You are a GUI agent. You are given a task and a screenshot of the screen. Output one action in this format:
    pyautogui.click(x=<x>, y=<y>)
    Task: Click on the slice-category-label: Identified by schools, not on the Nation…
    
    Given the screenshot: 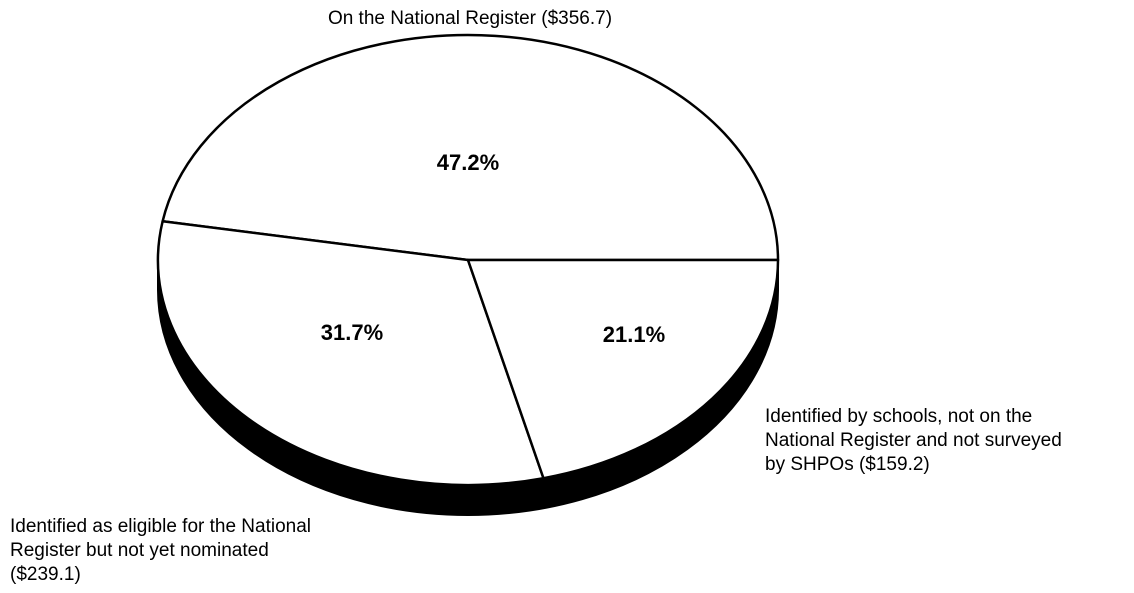 What is the action you would take?
    pyautogui.click(x=916, y=440)
    